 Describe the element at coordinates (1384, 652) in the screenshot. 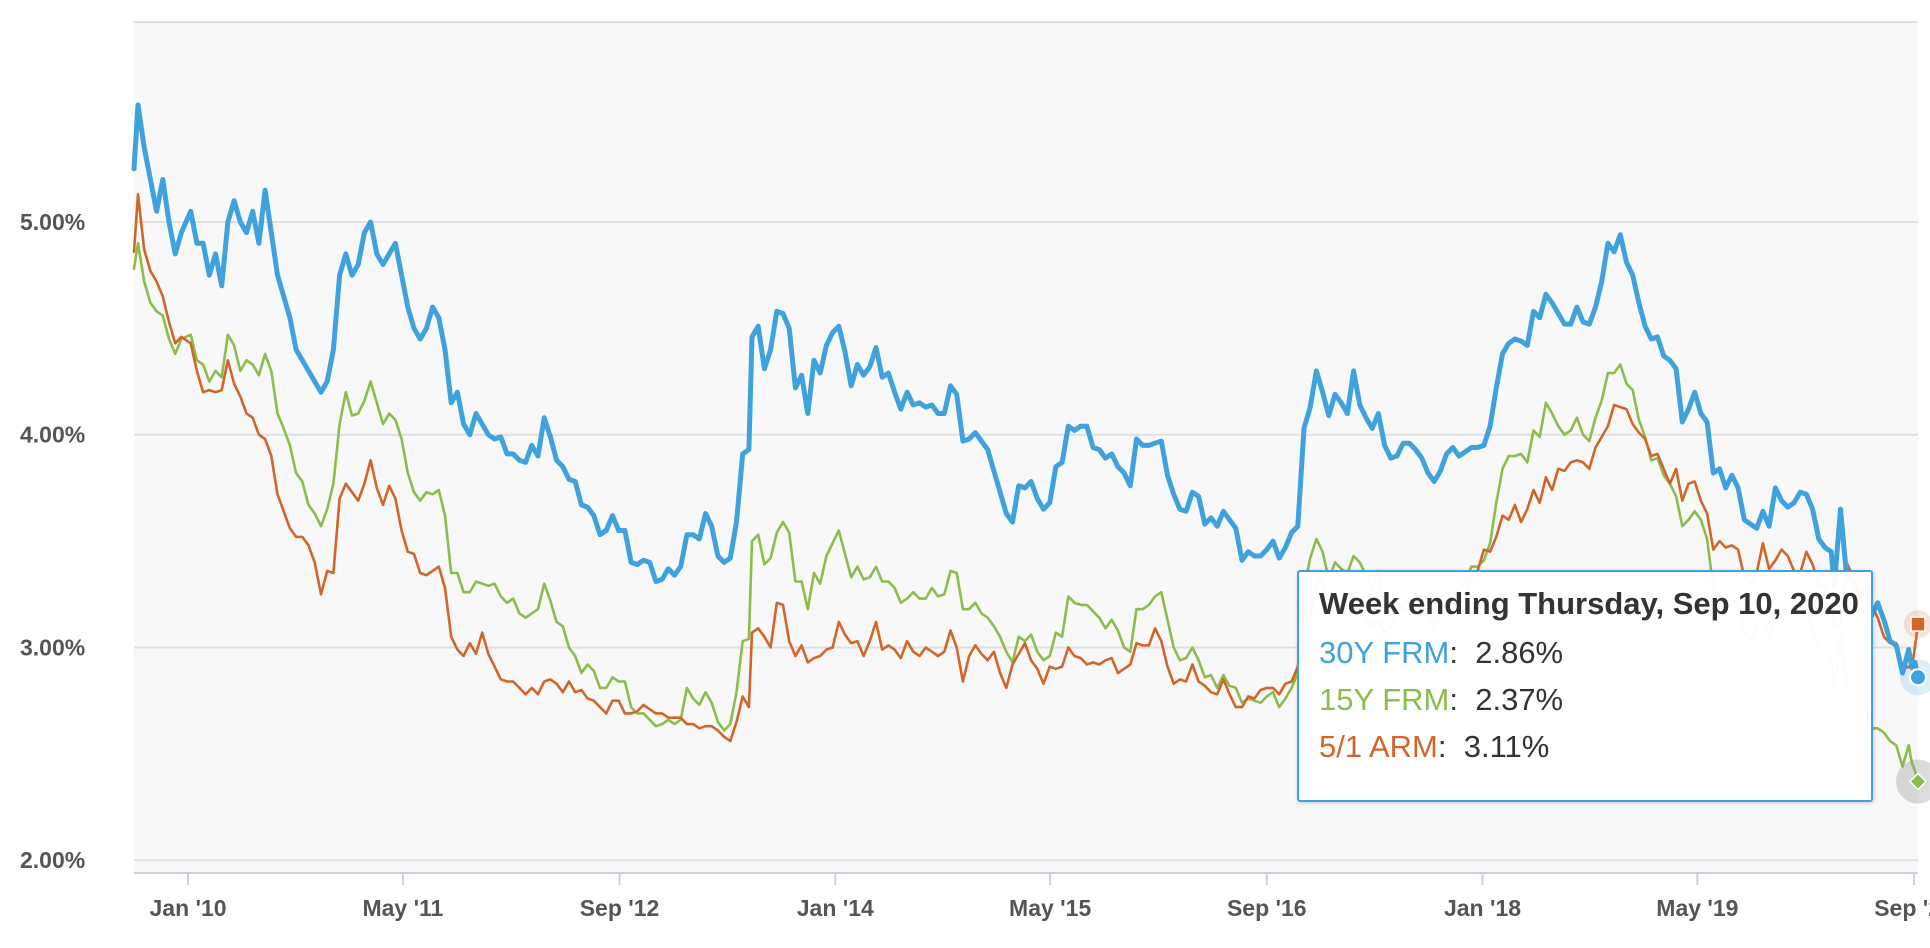

I see `tooltip-series-label: 30Y FRM` at that location.